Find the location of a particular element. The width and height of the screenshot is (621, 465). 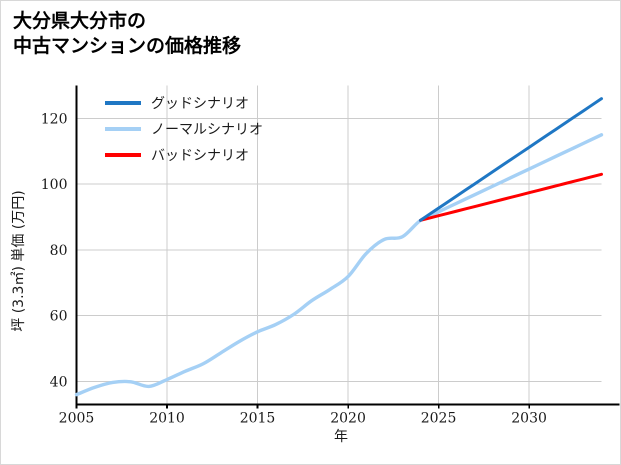

legend-label-0: グッドシナリオ is located at coordinates (200, 104).